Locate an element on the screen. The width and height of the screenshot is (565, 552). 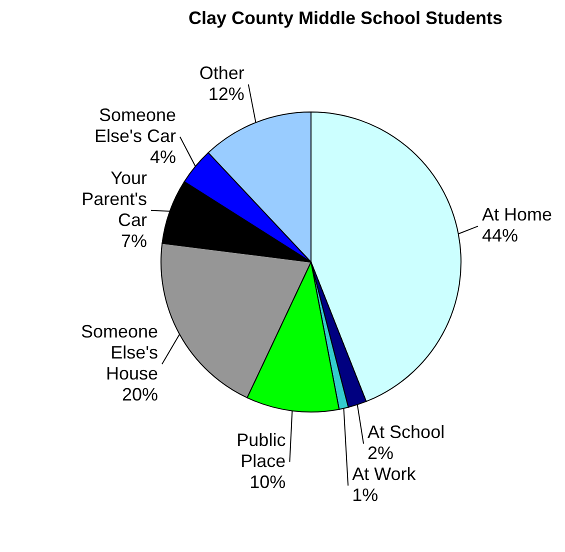
data-label: 1% is located at coordinates (365, 495).